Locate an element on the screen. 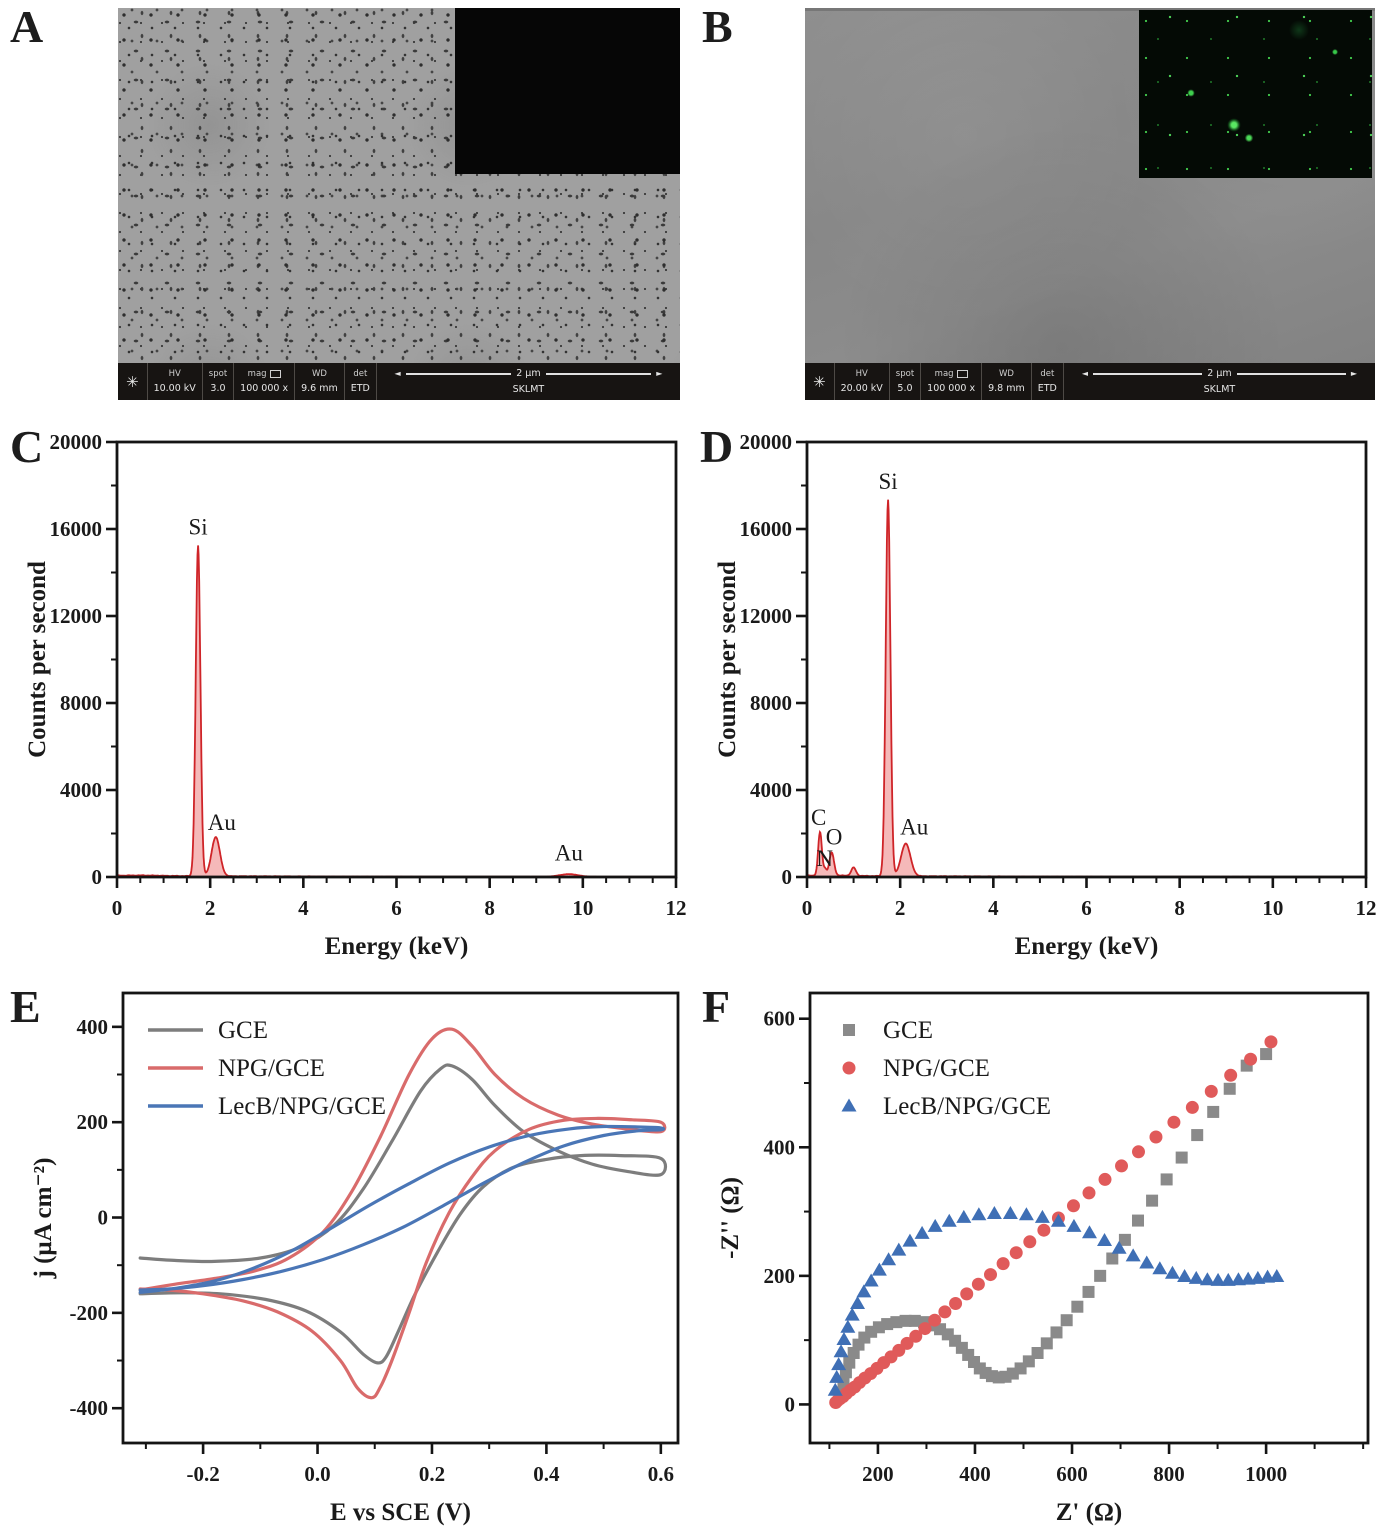 Image resolution: width=1382 pixels, height=1535 pixels. x-axis-title: Z' (Ω) is located at coordinates (1089, 1512).